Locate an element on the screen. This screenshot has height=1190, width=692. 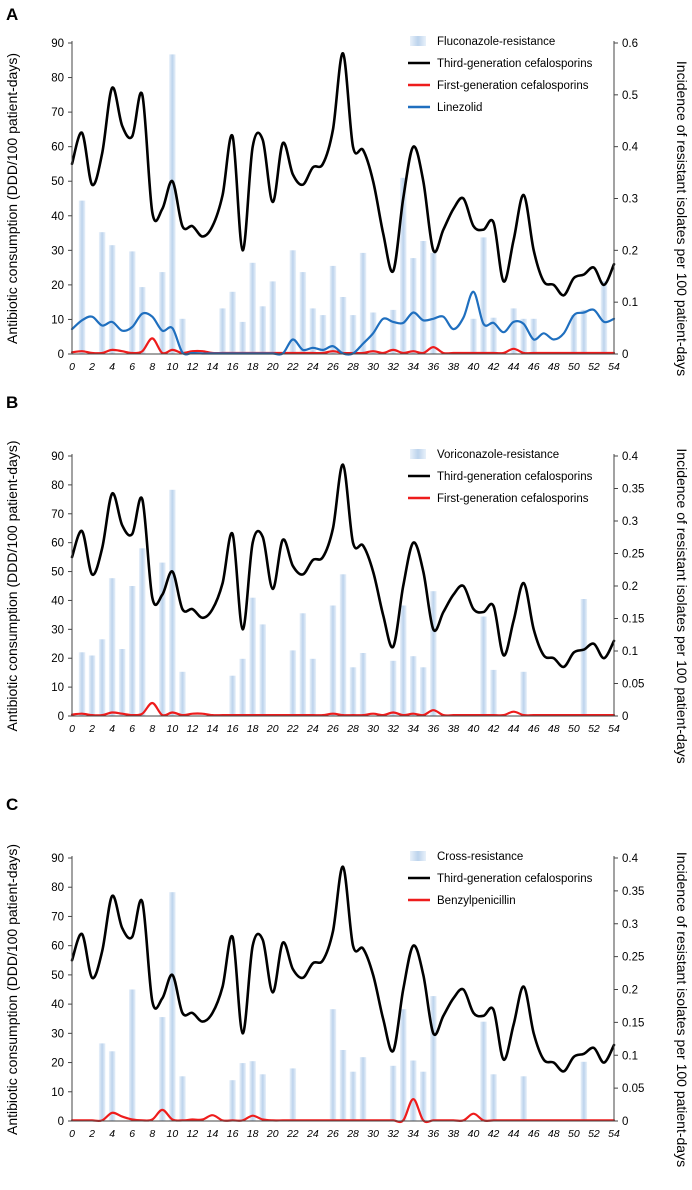
left-tick-label: 20 is located at coordinates (57, 659).